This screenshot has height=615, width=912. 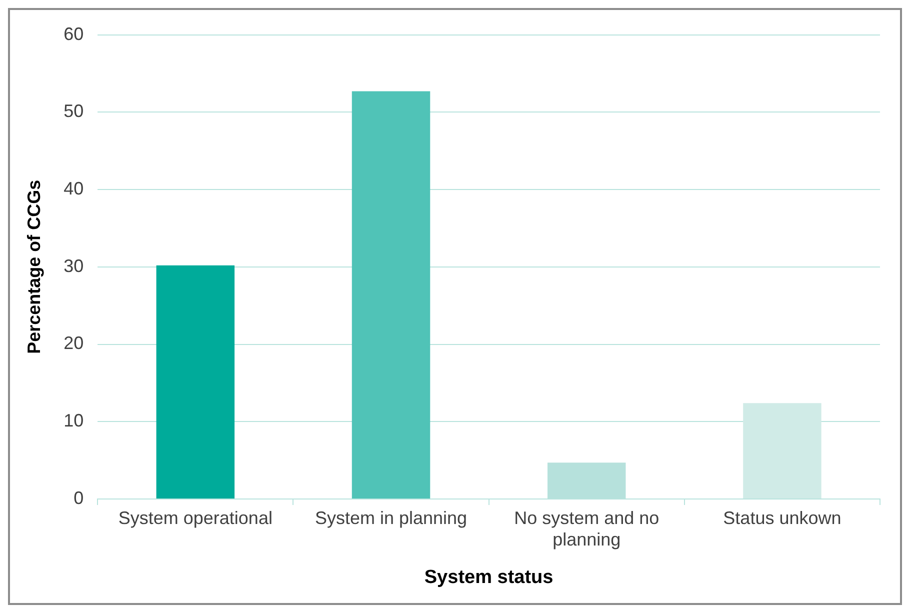 What do you see at coordinates (34, 267) in the screenshot?
I see `y-axis-title: Percentage of CCGs` at bounding box center [34, 267].